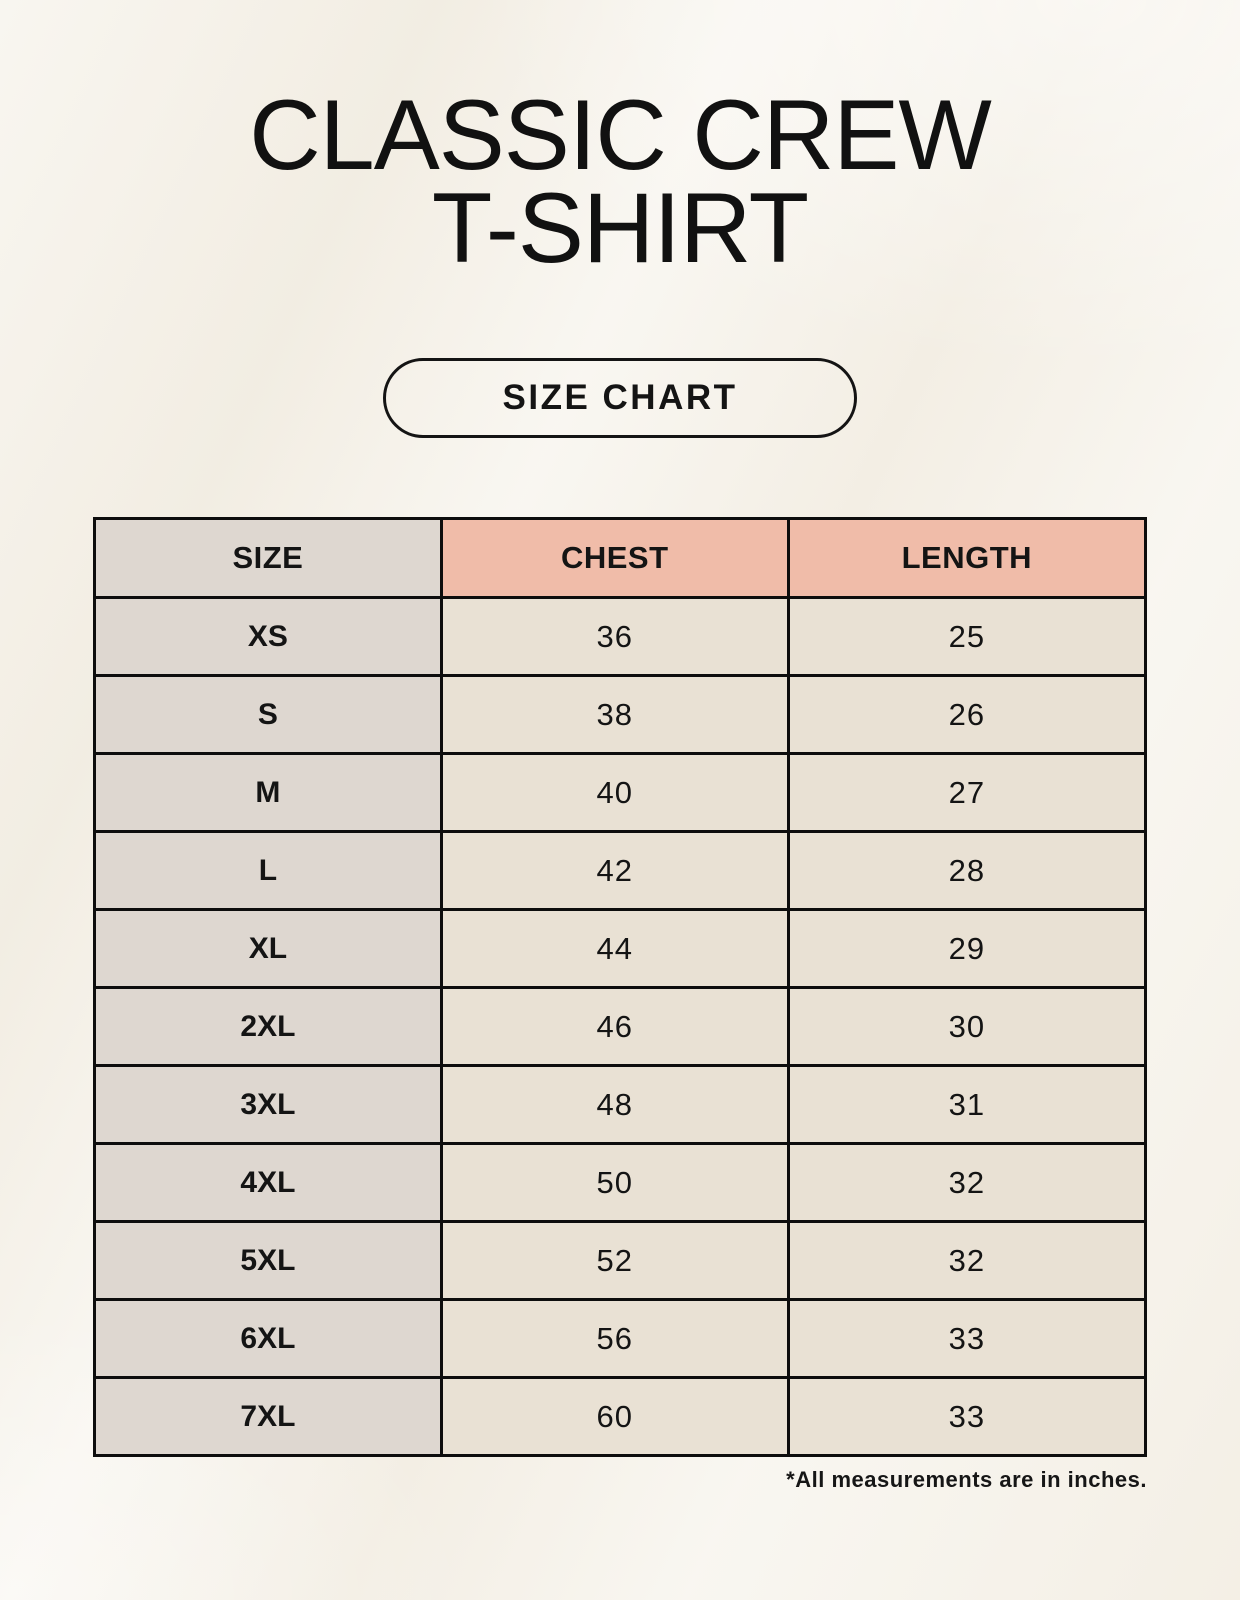 The width and height of the screenshot is (1240, 1600). I want to click on chest-value: 50, so click(614, 1183).